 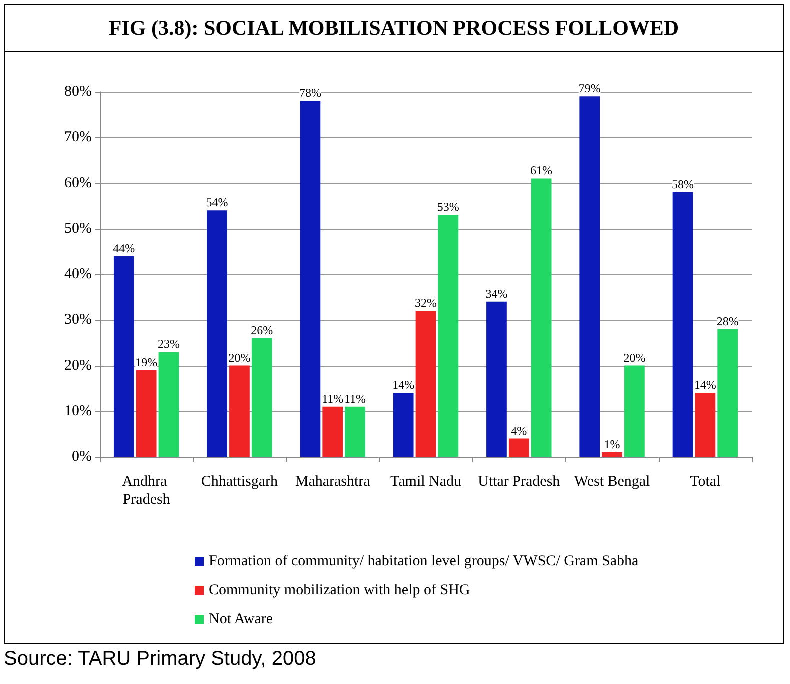 What do you see at coordinates (519, 431) in the screenshot?
I see `data-label: 4%` at bounding box center [519, 431].